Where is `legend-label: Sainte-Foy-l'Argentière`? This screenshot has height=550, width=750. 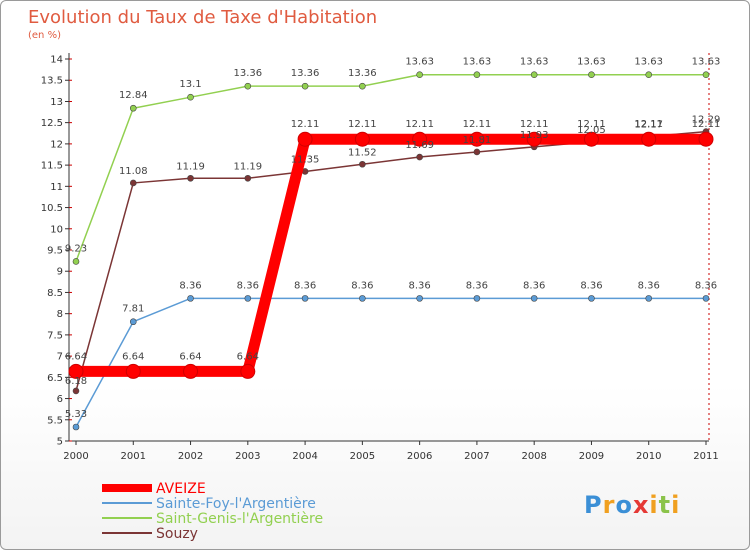 legend-label: Sainte-Foy-l'Argentière is located at coordinates (236, 504).